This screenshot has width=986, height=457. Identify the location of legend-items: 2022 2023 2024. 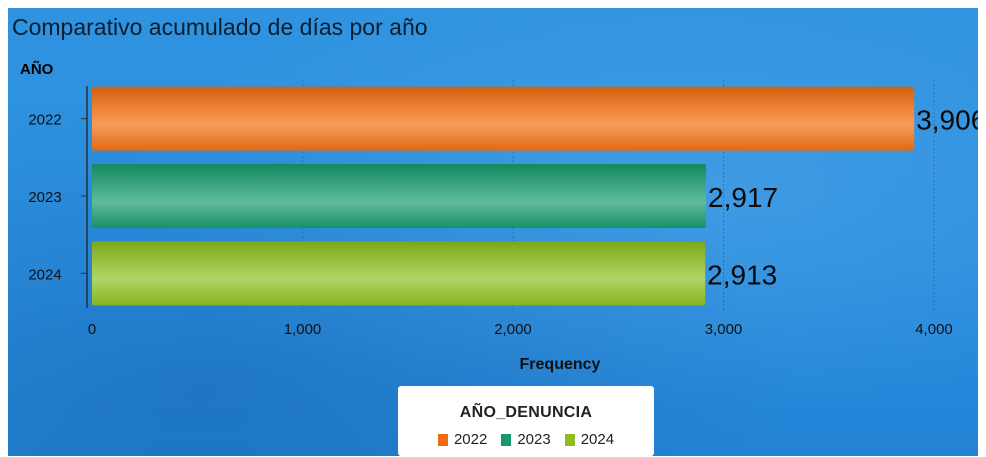
(526, 439).